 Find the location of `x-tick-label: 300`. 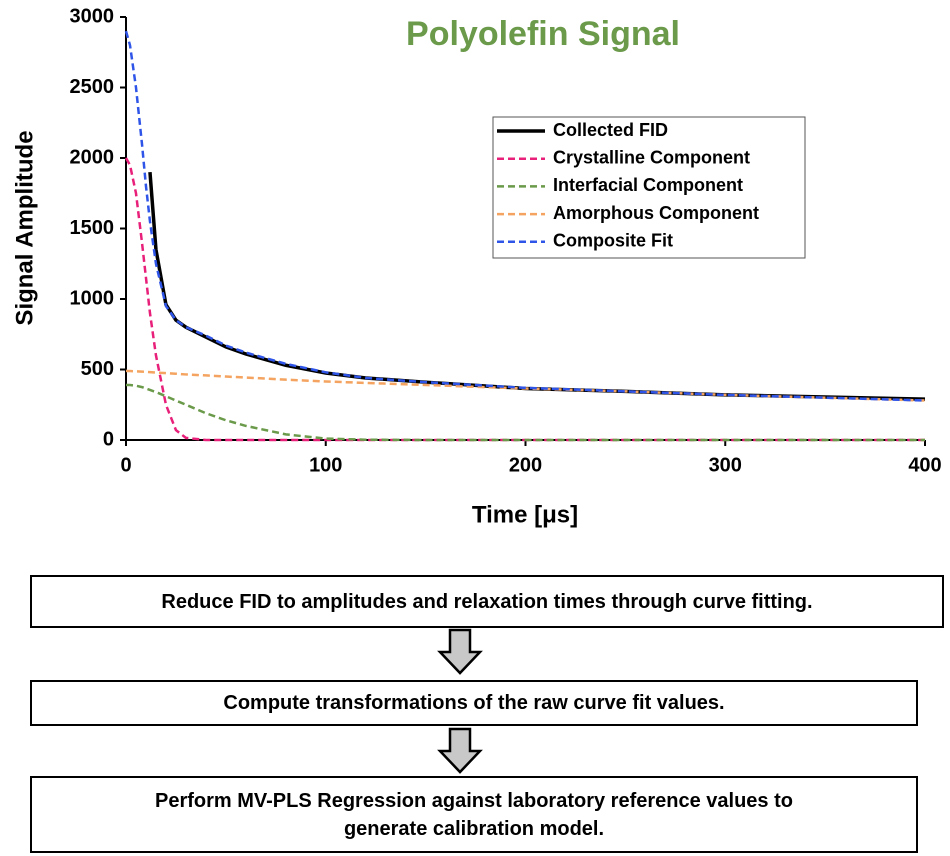

x-tick-label: 300 is located at coordinates (725, 465).